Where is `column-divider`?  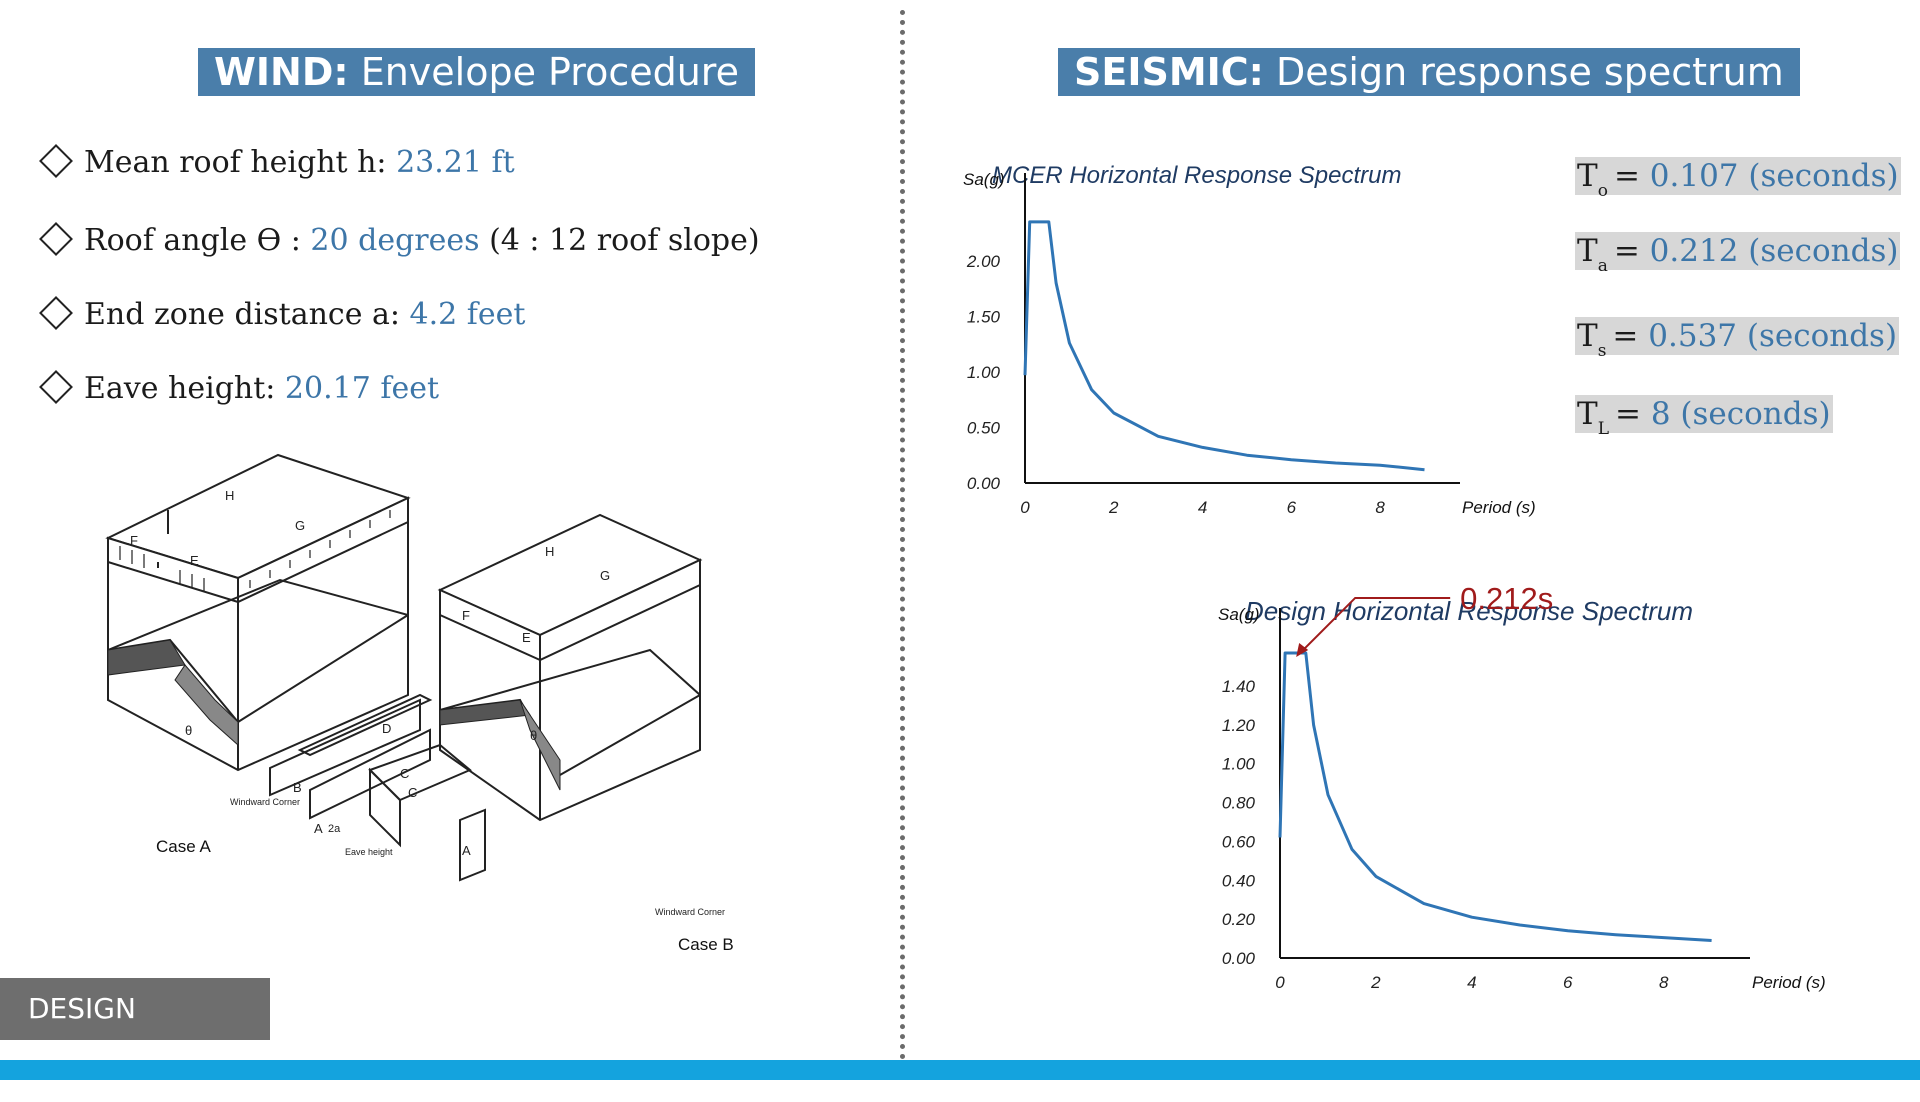 column-divider is located at coordinates (902, 535).